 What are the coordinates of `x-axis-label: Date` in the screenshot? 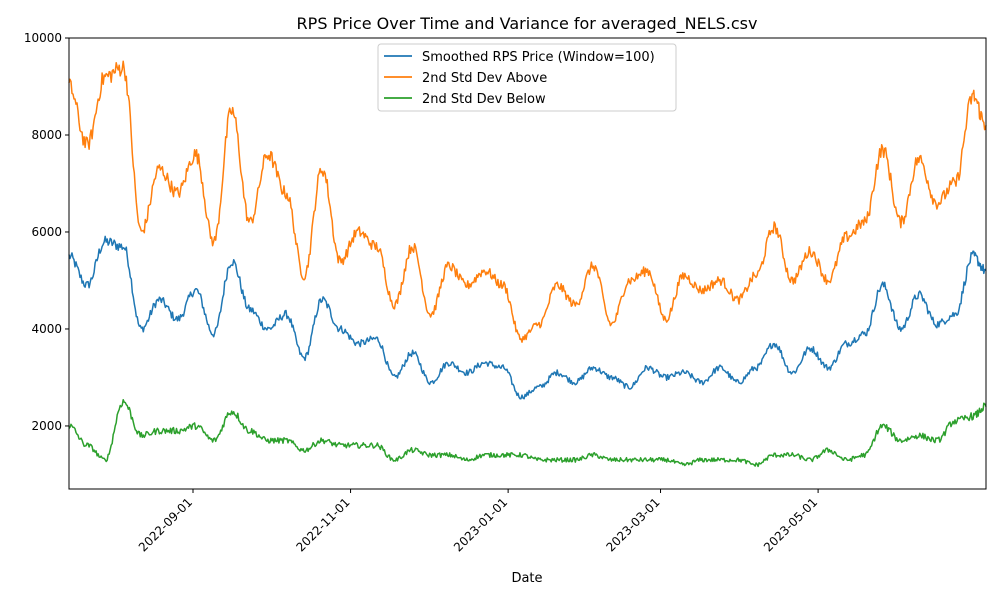 It's located at (526, 578).